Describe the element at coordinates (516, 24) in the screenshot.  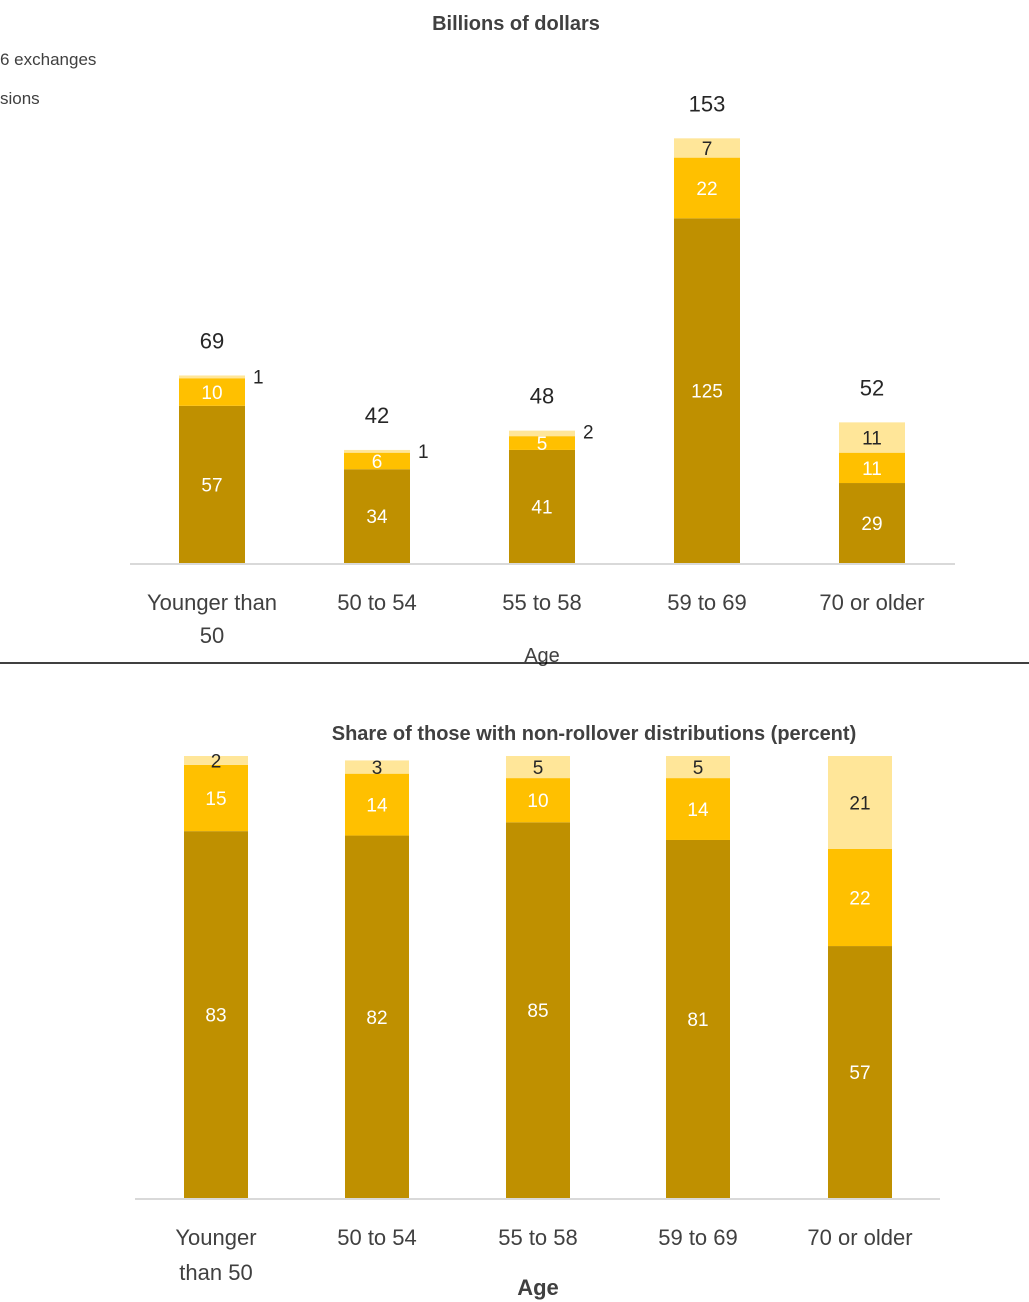
I see `chart-title: Billions of dollars` at that location.